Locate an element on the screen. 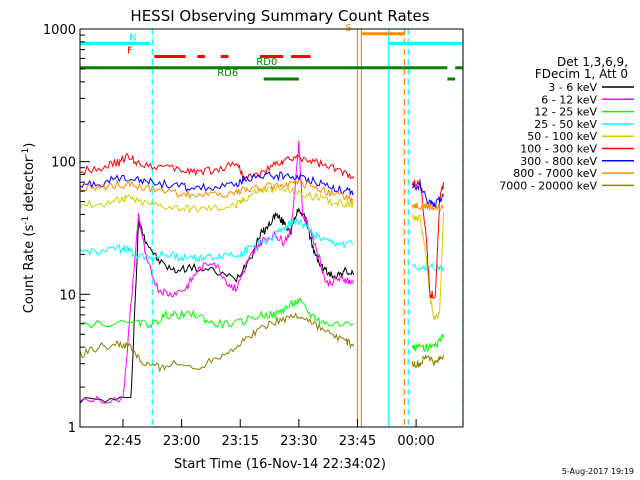 The height and width of the screenshot is (480, 640). x-tick-label-5: 00:00 is located at coordinates (415, 441).